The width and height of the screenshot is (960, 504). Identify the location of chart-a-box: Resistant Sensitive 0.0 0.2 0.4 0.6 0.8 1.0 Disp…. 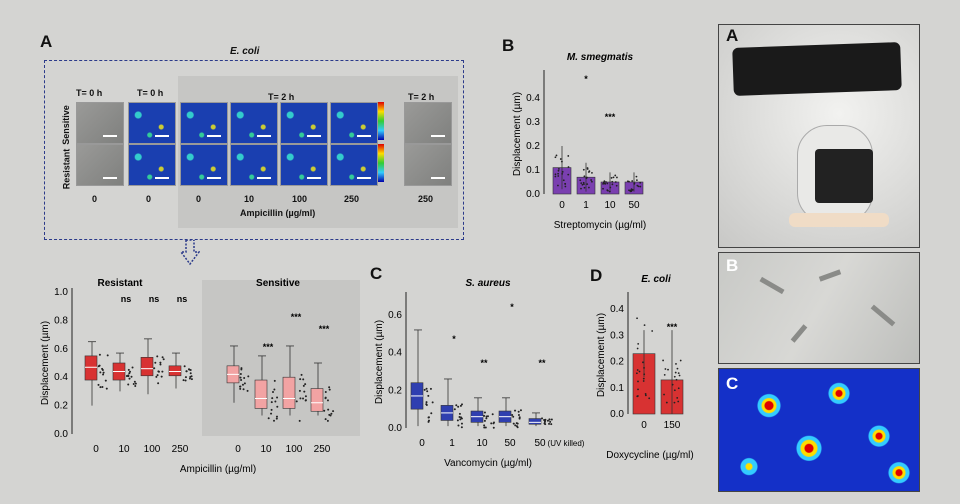
(200, 376).